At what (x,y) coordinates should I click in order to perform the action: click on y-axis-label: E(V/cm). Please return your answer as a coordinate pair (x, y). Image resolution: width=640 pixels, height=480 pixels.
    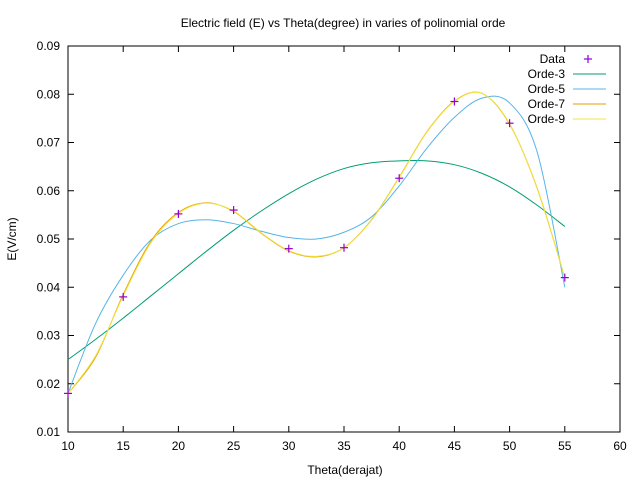
    Looking at the image, I should click on (12, 238).